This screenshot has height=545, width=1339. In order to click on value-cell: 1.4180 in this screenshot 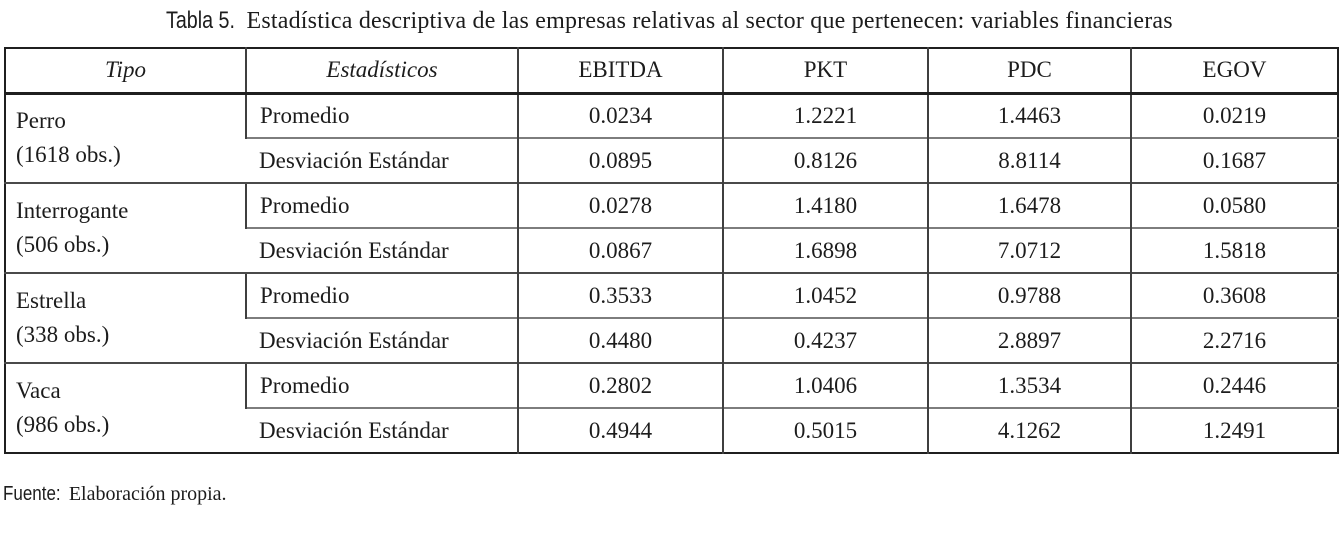, I will do `click(825, 205)`.